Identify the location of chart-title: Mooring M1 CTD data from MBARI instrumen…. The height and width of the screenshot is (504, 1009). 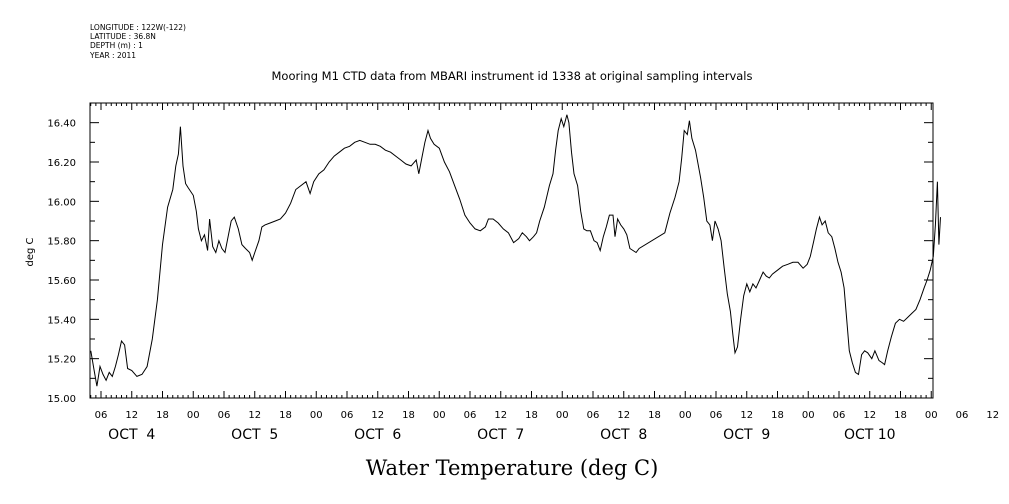
(512, 76).